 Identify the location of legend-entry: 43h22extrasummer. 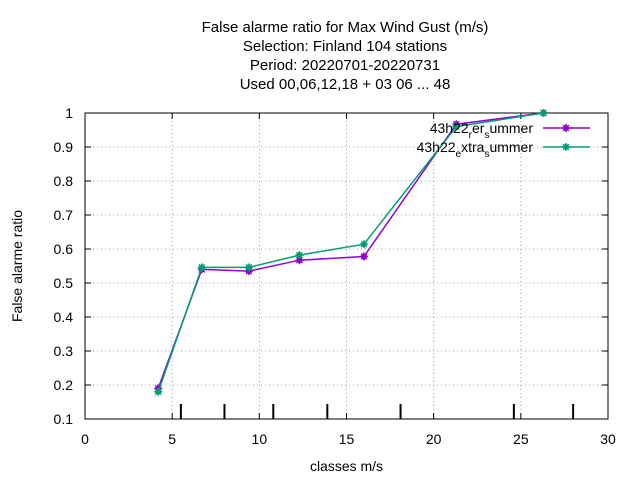
(503, 149).